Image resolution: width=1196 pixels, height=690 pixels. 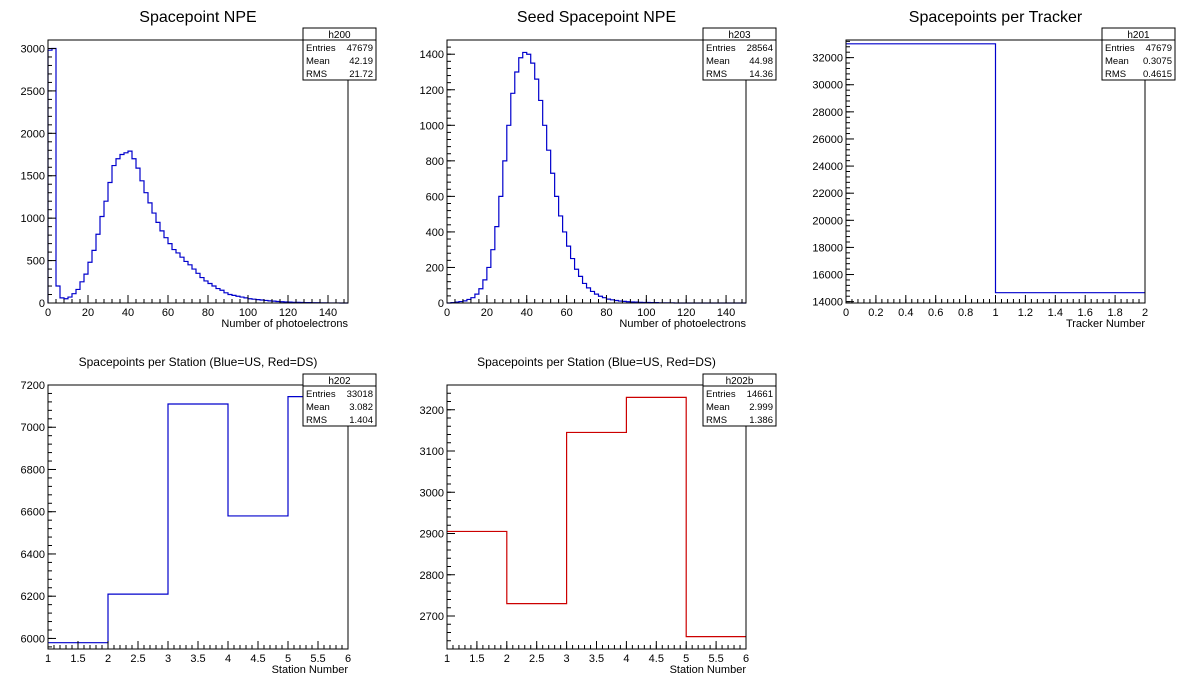 What do you see at coordinates (435, 162) in the screenshot?
I see `y-tick-label: 800` at bounding box center [435, 162].